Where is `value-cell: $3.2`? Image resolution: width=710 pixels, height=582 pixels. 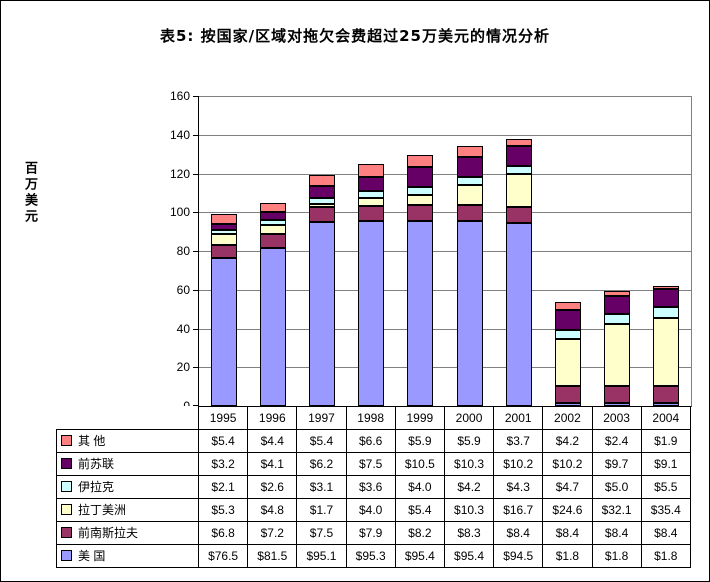 value-cell: $3.2 is located at coordinates (223, 463).